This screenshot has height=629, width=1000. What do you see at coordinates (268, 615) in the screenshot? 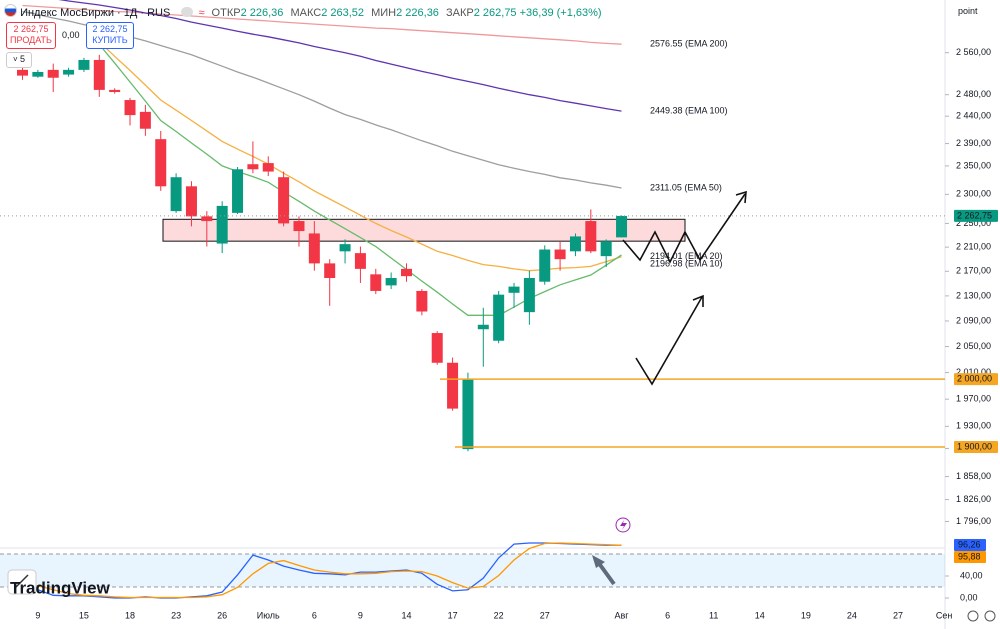
I see `x-tick-label: Июль` at bounding box center [268, 615].